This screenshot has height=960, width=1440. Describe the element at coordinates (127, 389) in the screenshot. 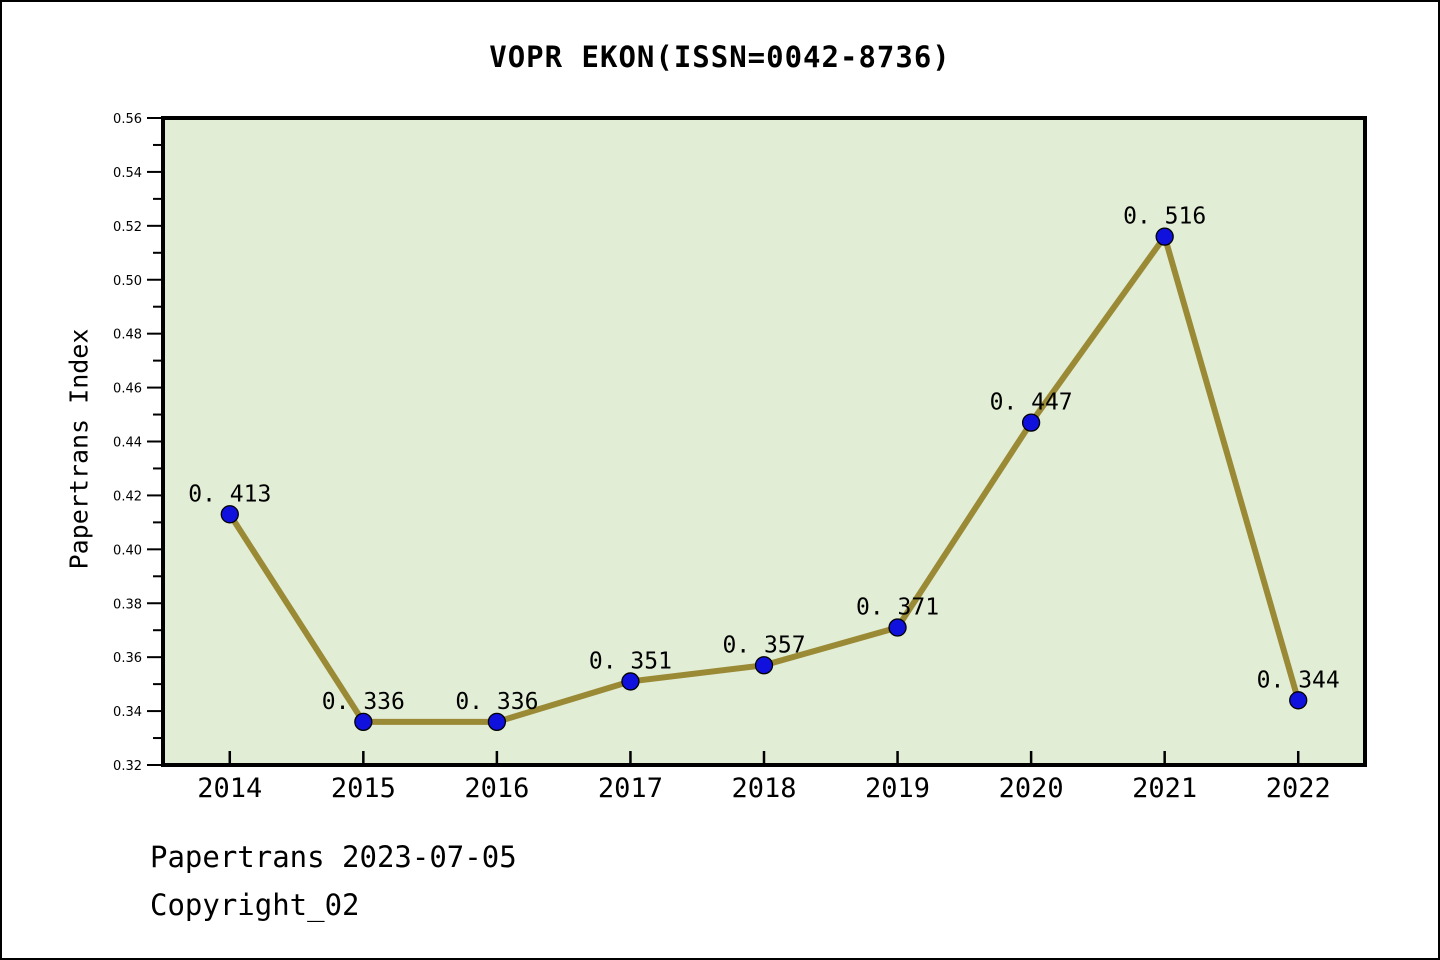

I see `y-tick-label: 0.46` at that location.